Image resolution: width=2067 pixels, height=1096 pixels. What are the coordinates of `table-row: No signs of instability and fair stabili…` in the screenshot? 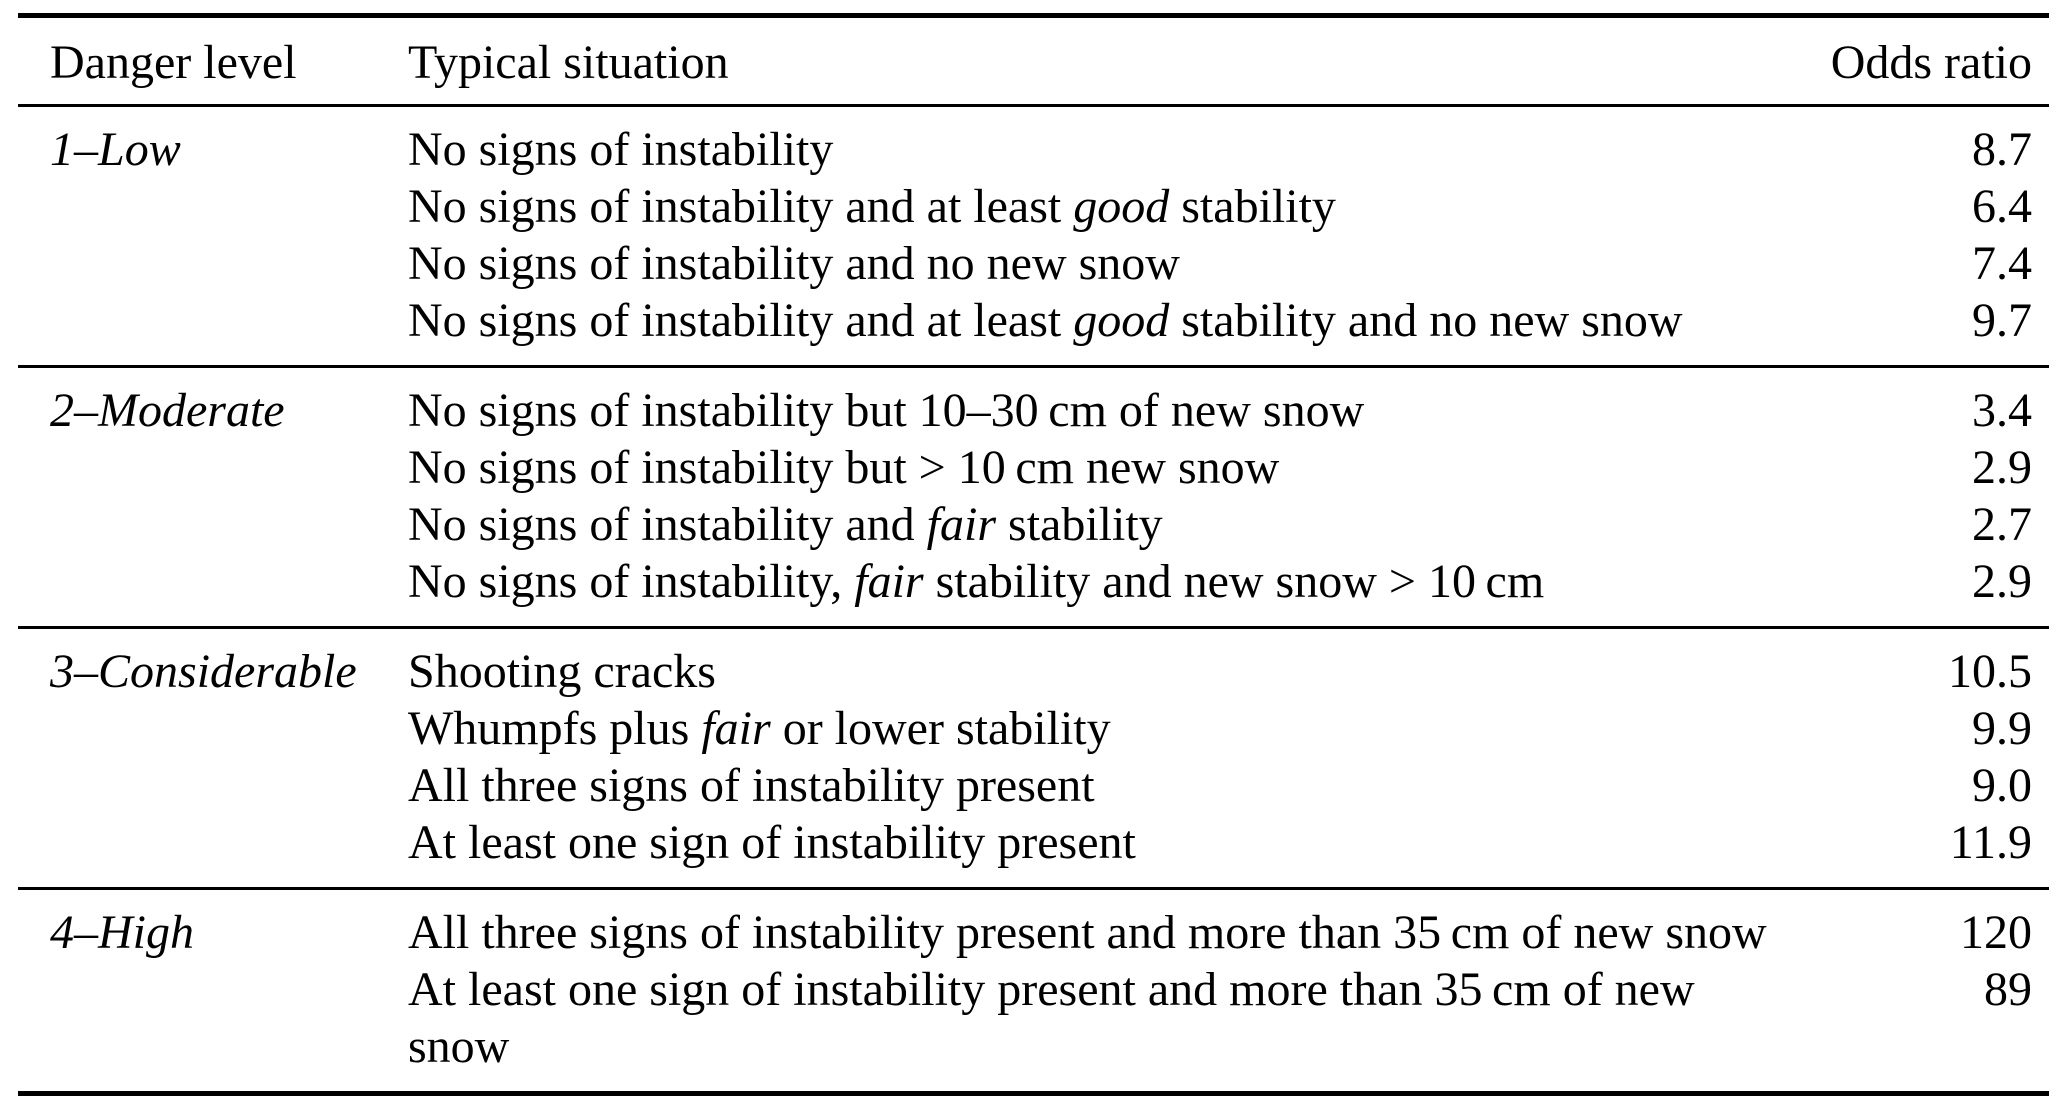 It's located at (1228, 524).